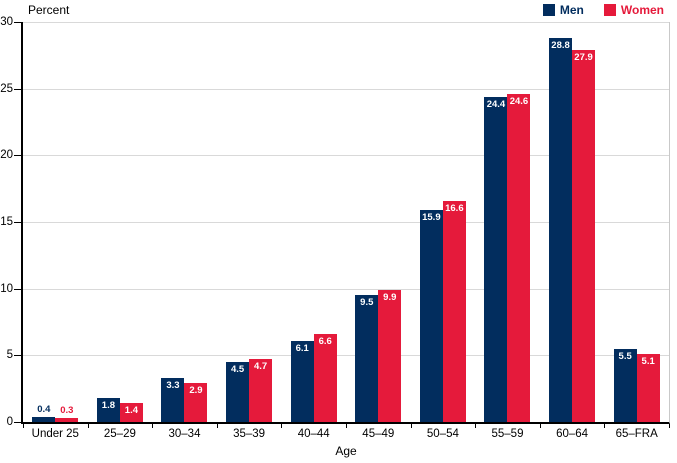  Describe the element at coordinates (561, 230) in the screenshot. I see `bar-men-8: 28.8` at that location.